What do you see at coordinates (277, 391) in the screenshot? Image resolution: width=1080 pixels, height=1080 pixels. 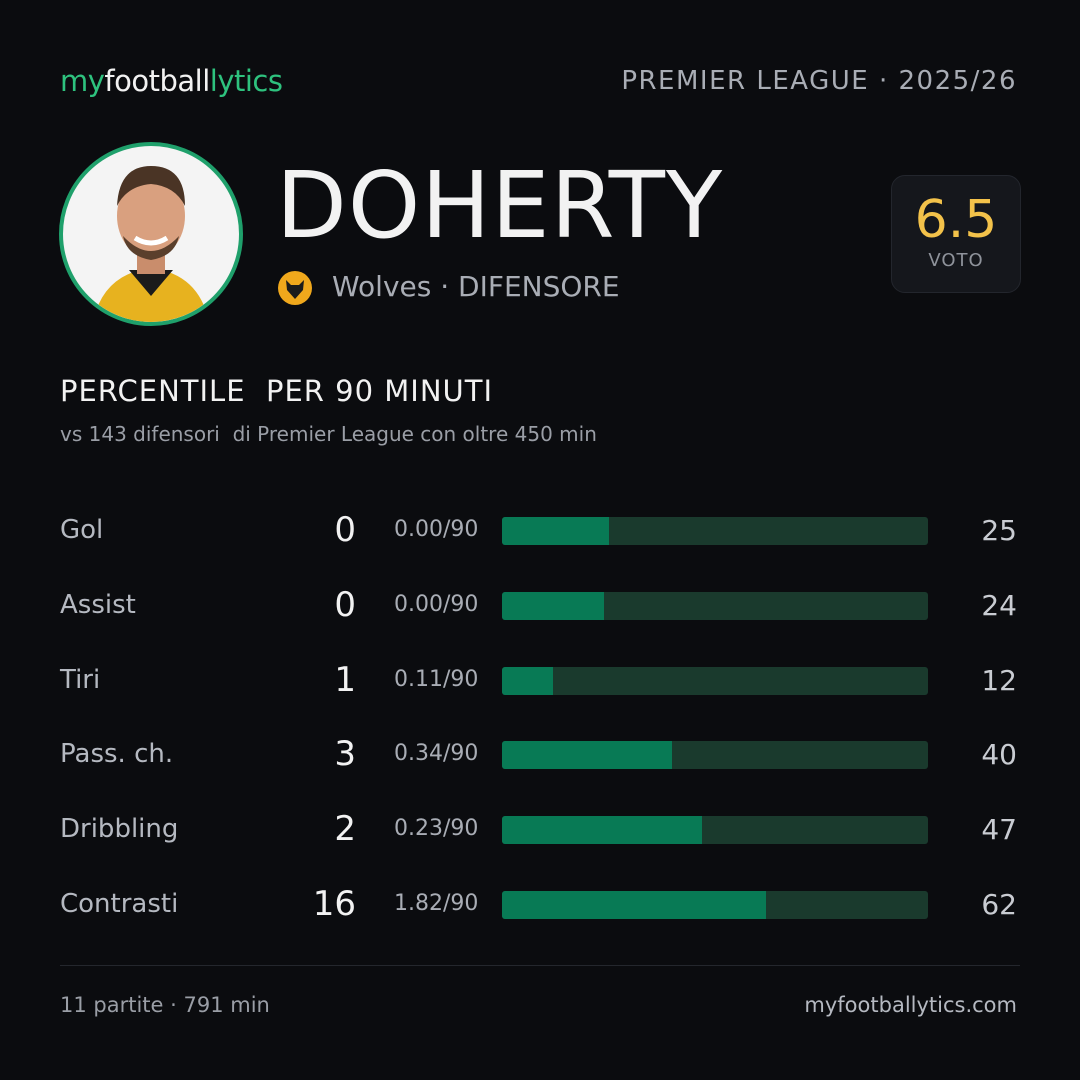 I see `section-title: PERCENTILE PER 90 MINUTI` at bounding box center [277, 391].